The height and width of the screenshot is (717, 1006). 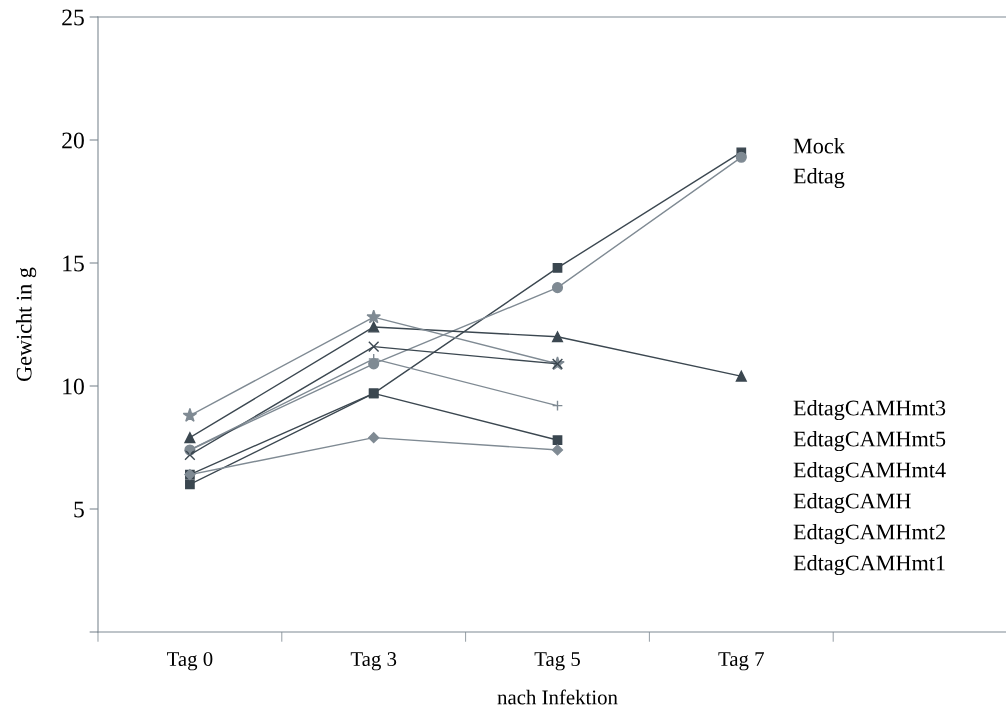 What do you see at coordinates (557, 661) in the screenshot?
I see `x-tick-label: Tag 5` at bounding box center [557, 661].